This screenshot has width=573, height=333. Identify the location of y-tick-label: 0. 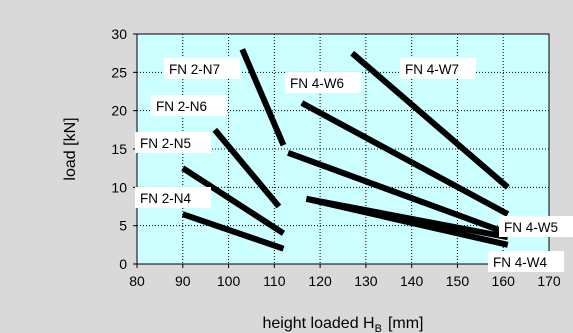
(123, 264).